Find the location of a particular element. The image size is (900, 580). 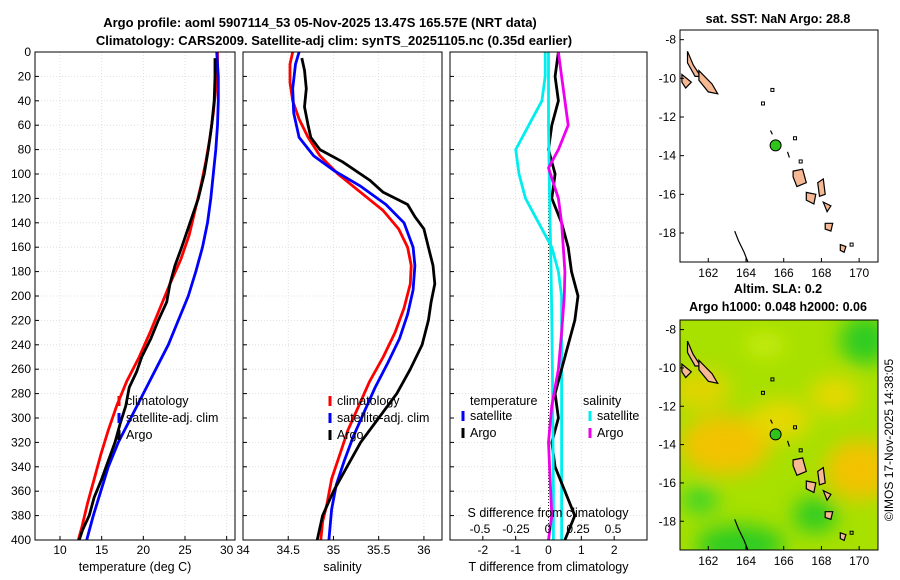

x-tick-label: 170 is located at coordinates (859, 273).